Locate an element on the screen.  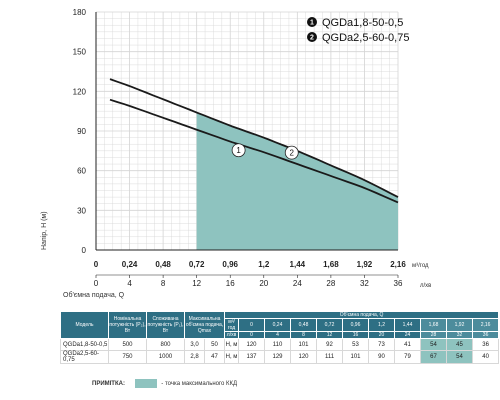
th-flow-lmin: 0 is located at coordinates (252, 335).